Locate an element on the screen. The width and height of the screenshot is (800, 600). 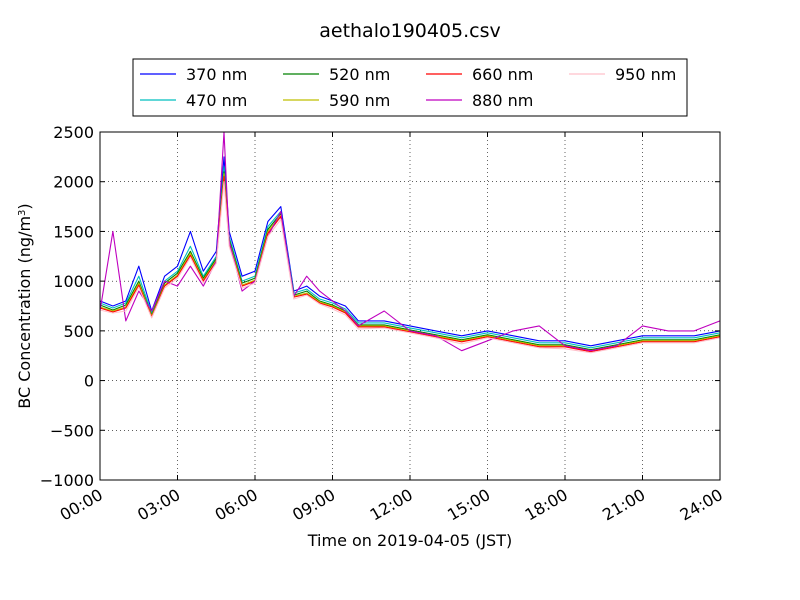
y-tick-label: 2500 is located at coordinates (73, 132).